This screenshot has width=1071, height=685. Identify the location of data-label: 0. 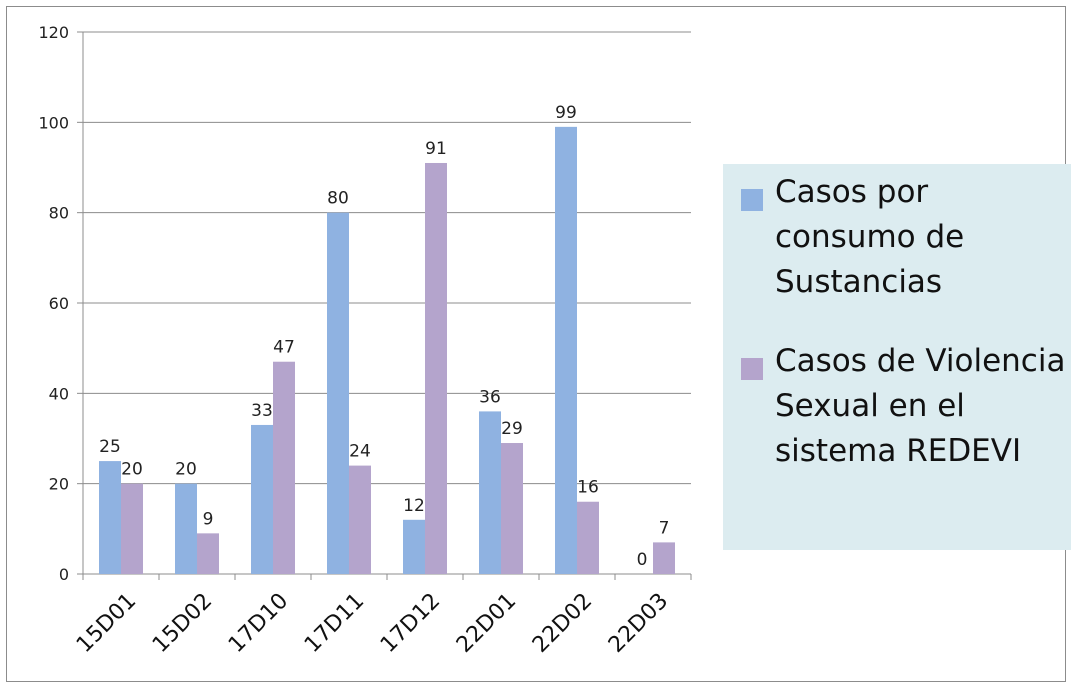
(642, 560).